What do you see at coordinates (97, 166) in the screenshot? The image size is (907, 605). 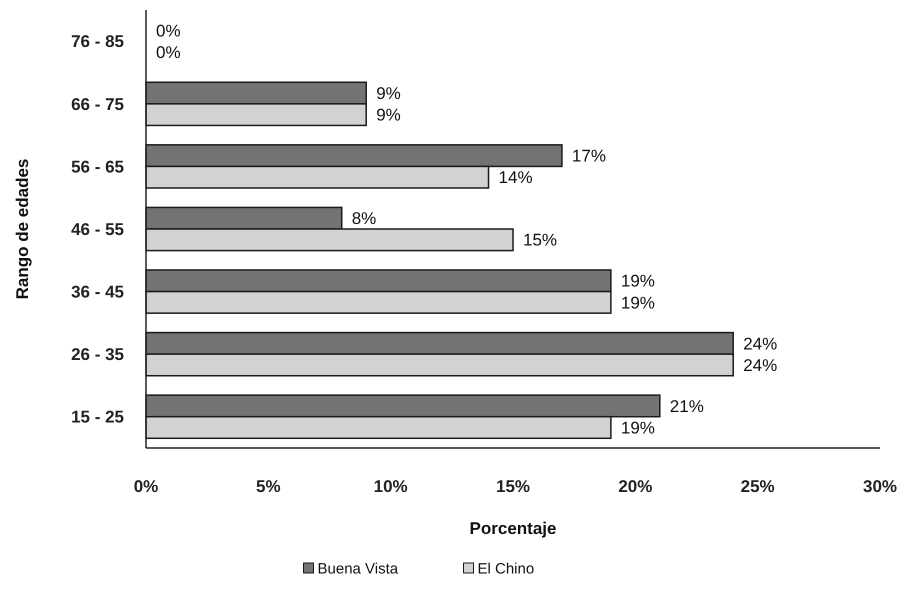 I see `y-tick-label: 56 - 65` at bounding box center [97, 166].